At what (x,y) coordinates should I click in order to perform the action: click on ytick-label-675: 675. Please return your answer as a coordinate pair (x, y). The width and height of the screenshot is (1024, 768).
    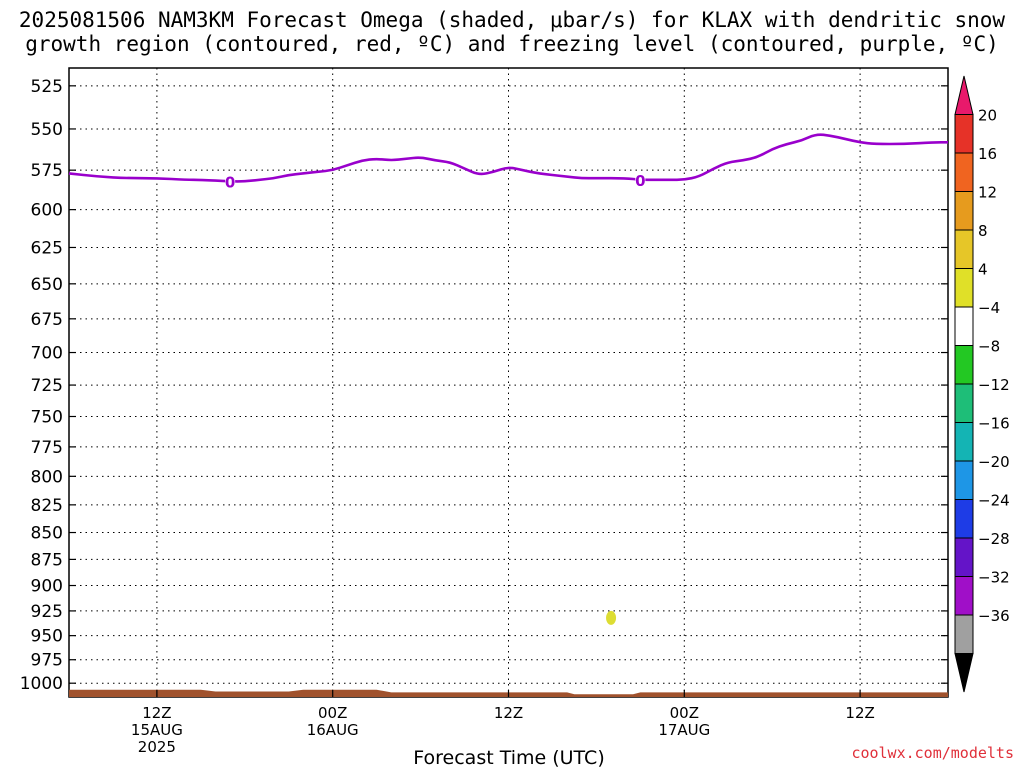
    Looking at the image, I should click on (47, 320).